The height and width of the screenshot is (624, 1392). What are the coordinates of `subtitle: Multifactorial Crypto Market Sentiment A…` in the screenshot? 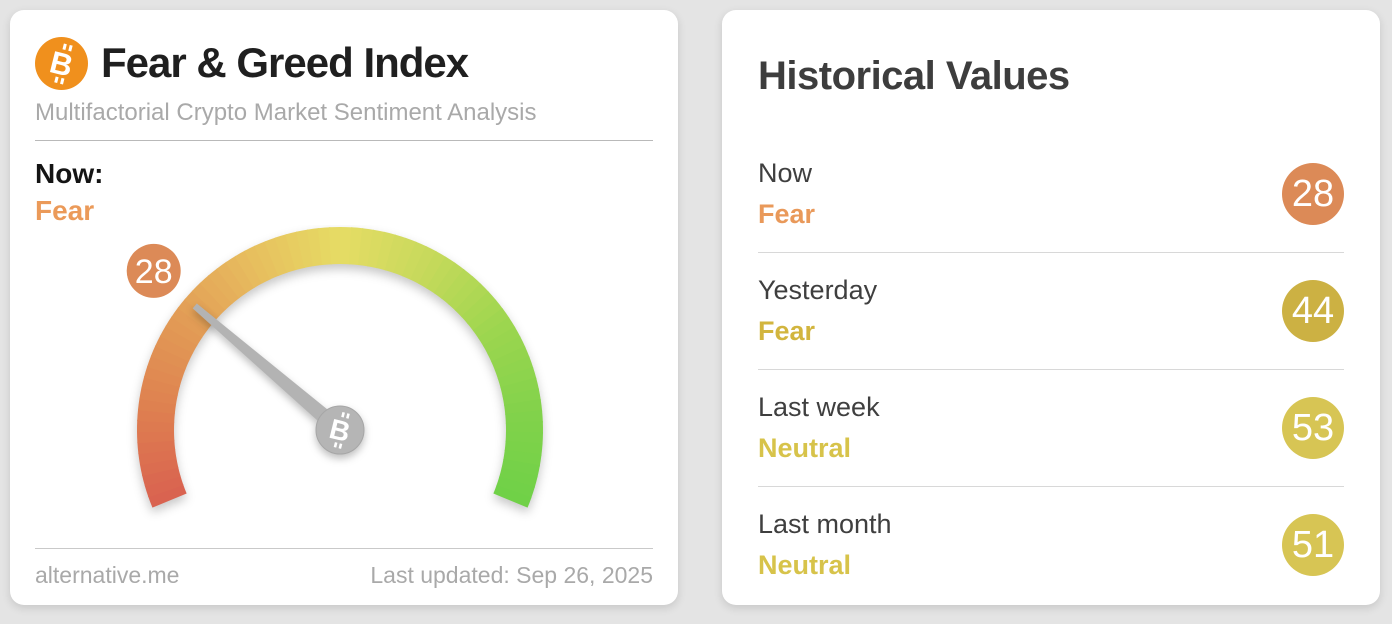 It's located at (286, 112).